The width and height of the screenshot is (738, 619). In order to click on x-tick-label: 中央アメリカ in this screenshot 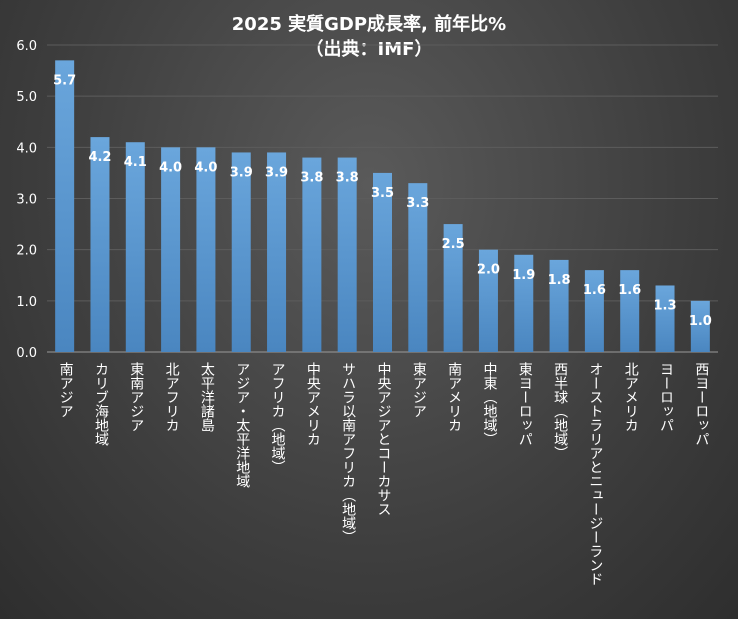, I will do `click(312, 404)`.